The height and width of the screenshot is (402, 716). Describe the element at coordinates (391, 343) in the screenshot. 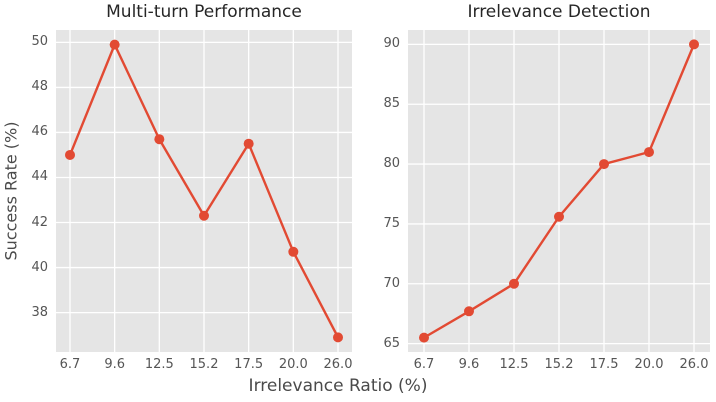

I see `y-tick-label: 65` at that location.